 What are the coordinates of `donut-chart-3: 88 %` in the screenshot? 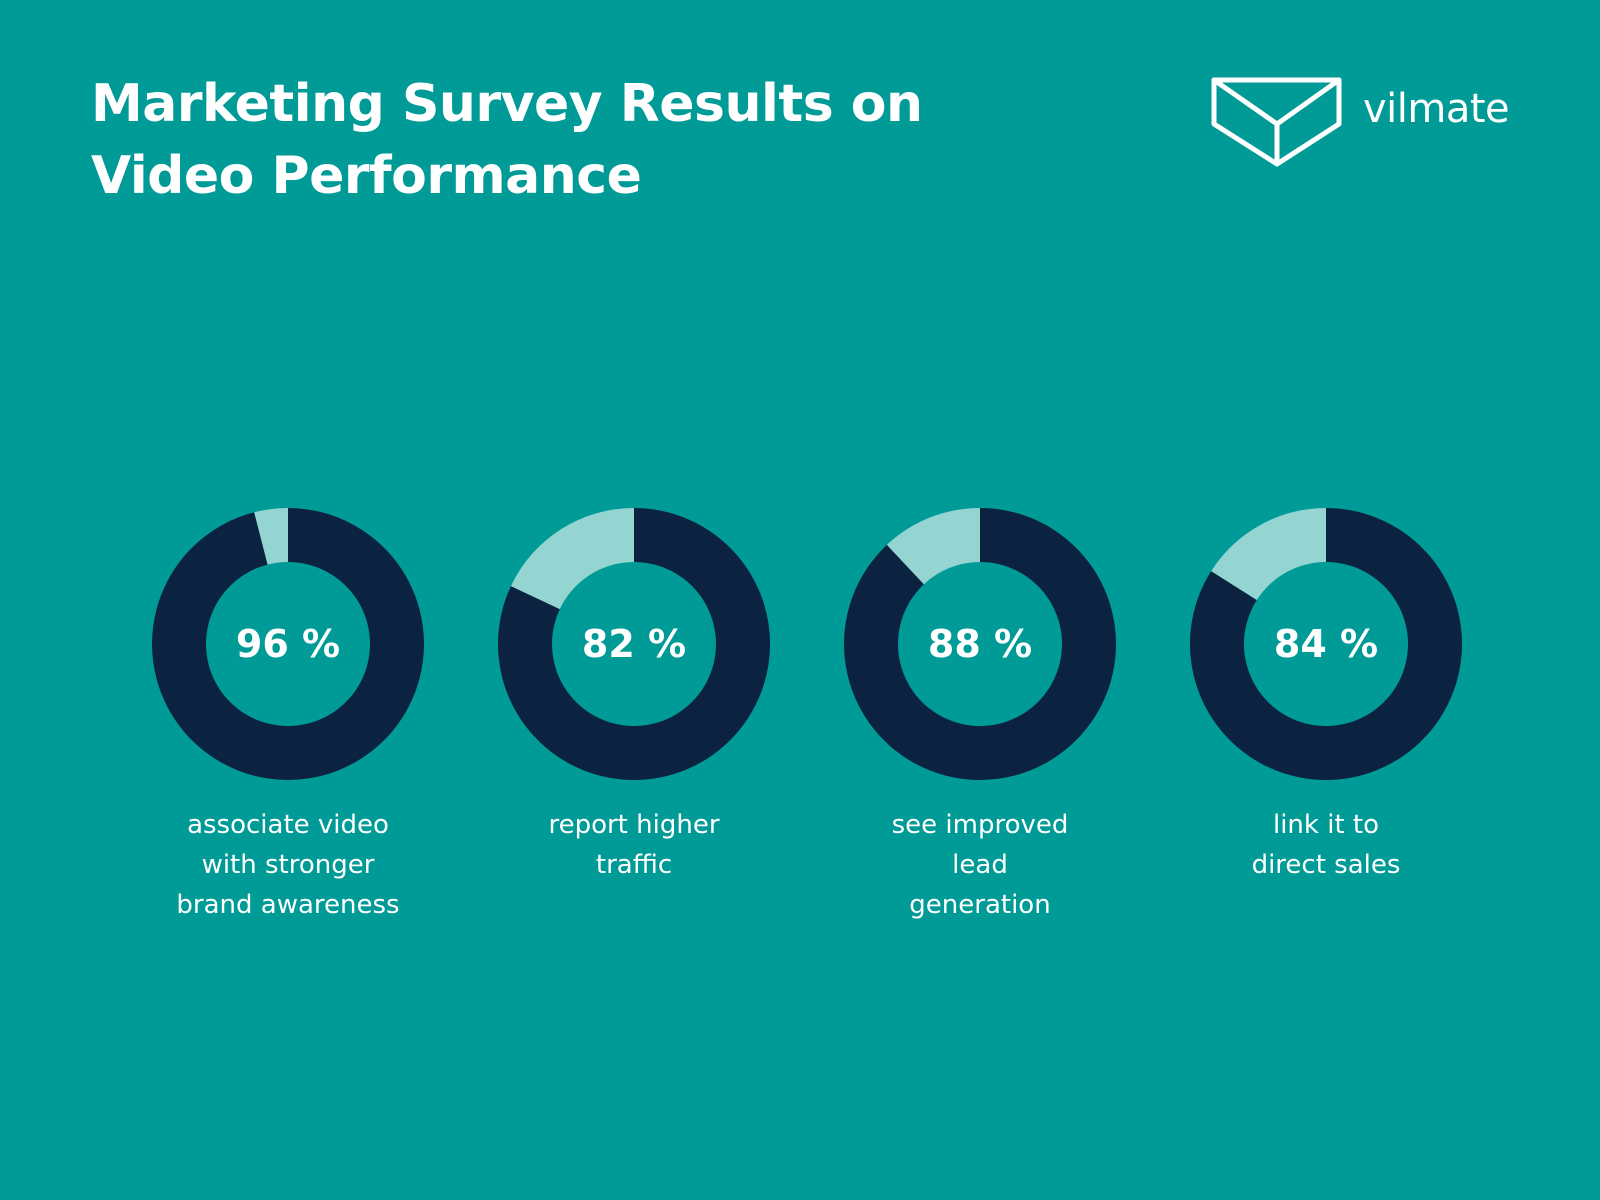 It's located at (980, 644).